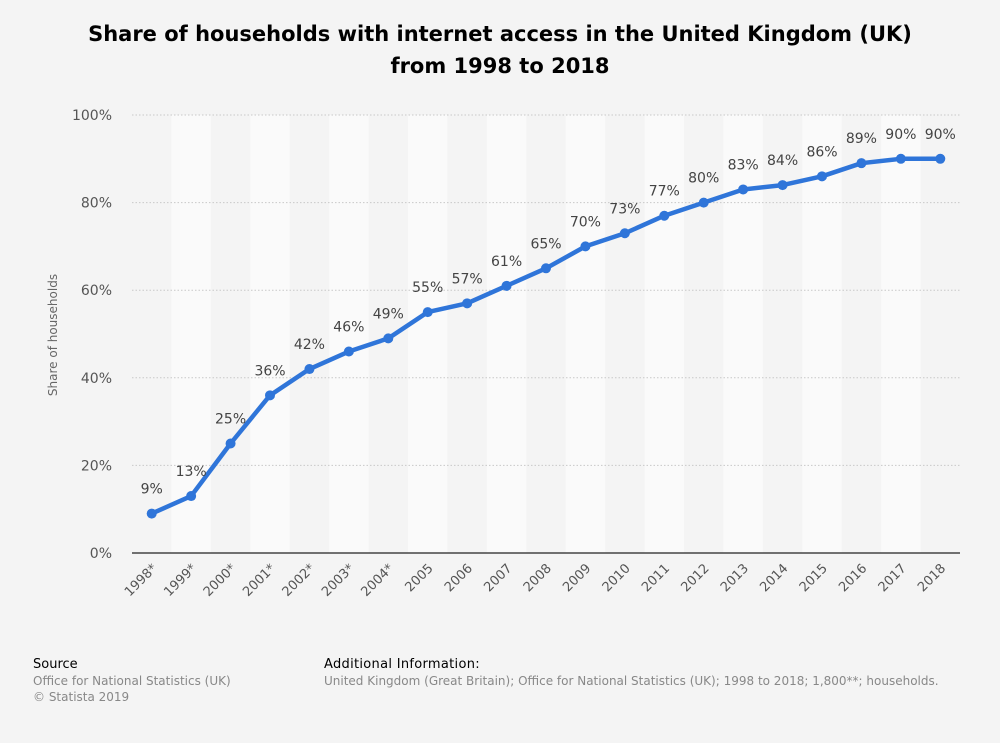 This screenshot has width=1000, height=743. Describe the element at coordinates (378, 580) in the screenshot. I see `x-tick-label: 2004*` at that location.